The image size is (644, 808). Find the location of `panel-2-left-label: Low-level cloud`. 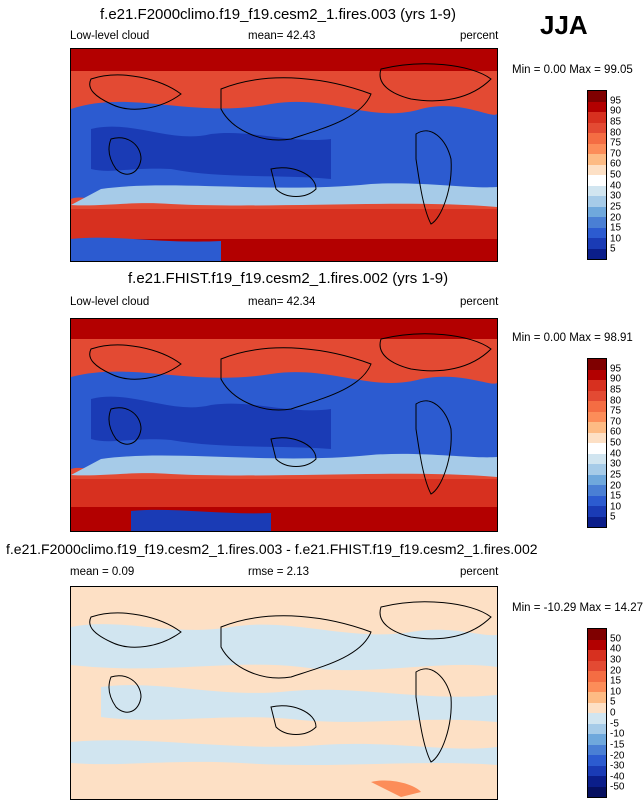

panel-2-left-label: Low-level cloud is located at coordinates (110, 302).